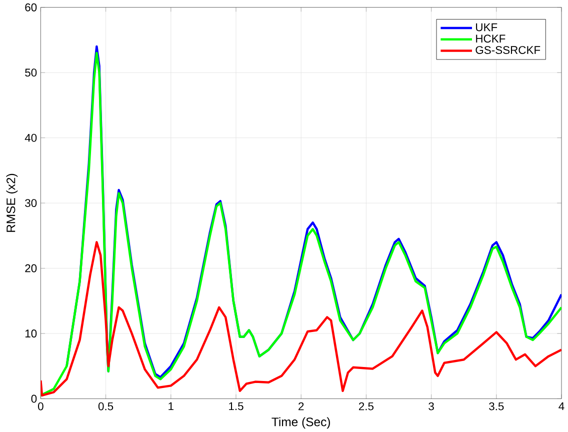 The width and height of the screenshot is (568, 432). I want to click on y-tick-label: 50, so click(31, 72).